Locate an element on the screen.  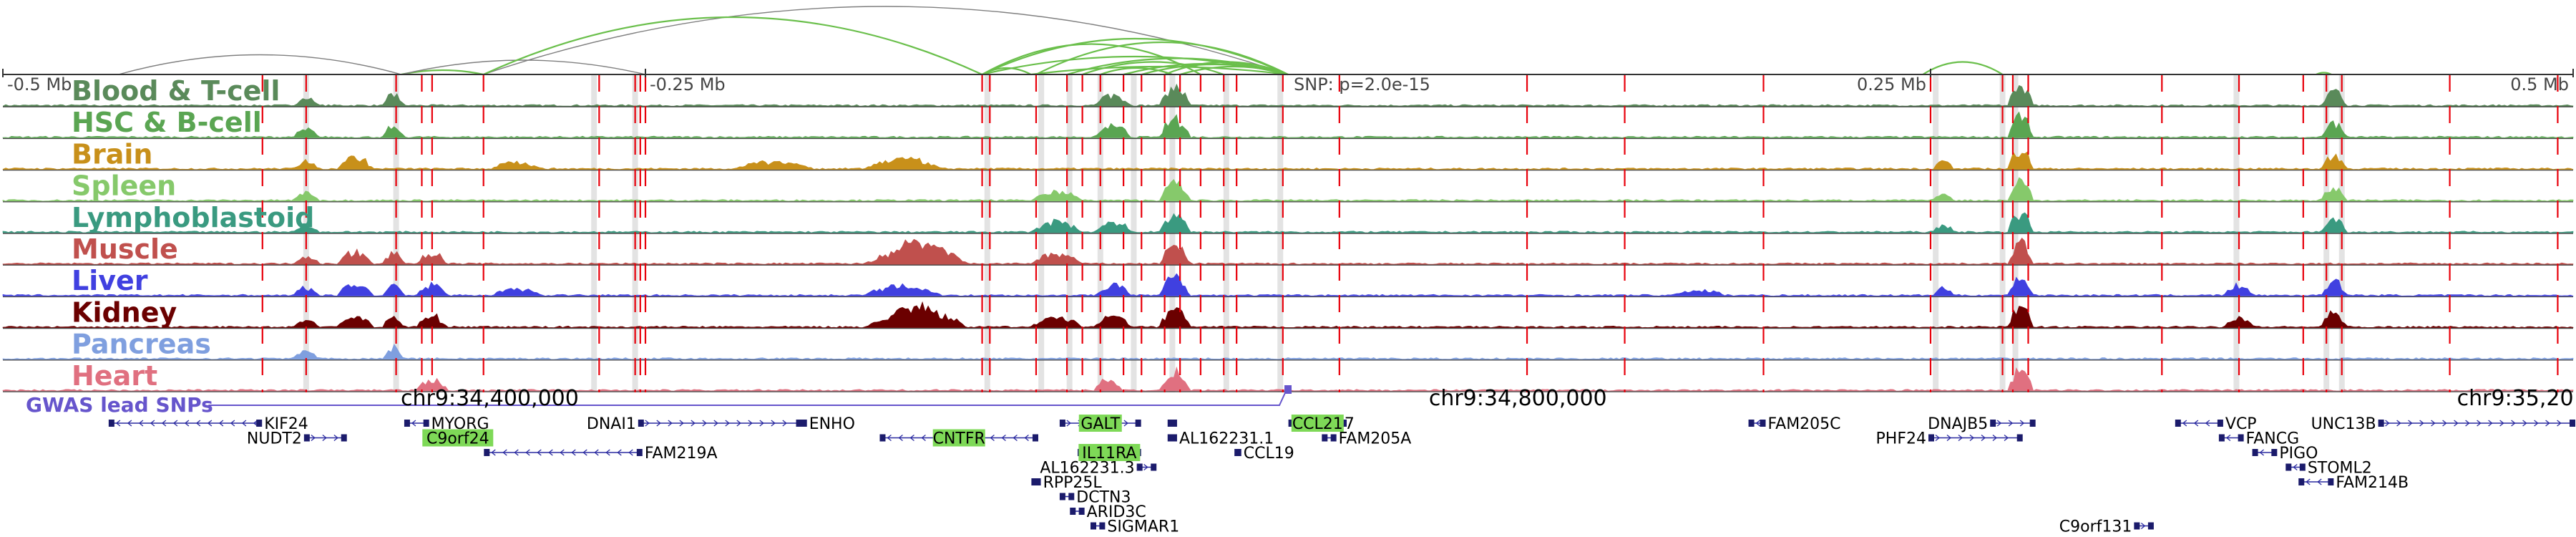
gene-label: ARID3C is located at coordinates (1116, 512).